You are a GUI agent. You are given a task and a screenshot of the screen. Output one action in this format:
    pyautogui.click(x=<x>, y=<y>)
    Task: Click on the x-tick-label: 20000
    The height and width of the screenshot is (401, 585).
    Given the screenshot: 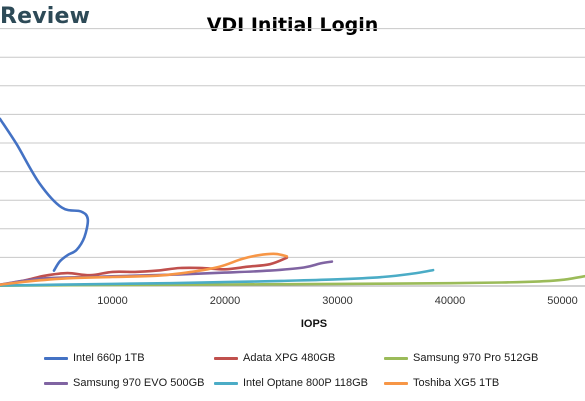 What is the action you would take?
    pyautogui.click(x=225, y=301)
    